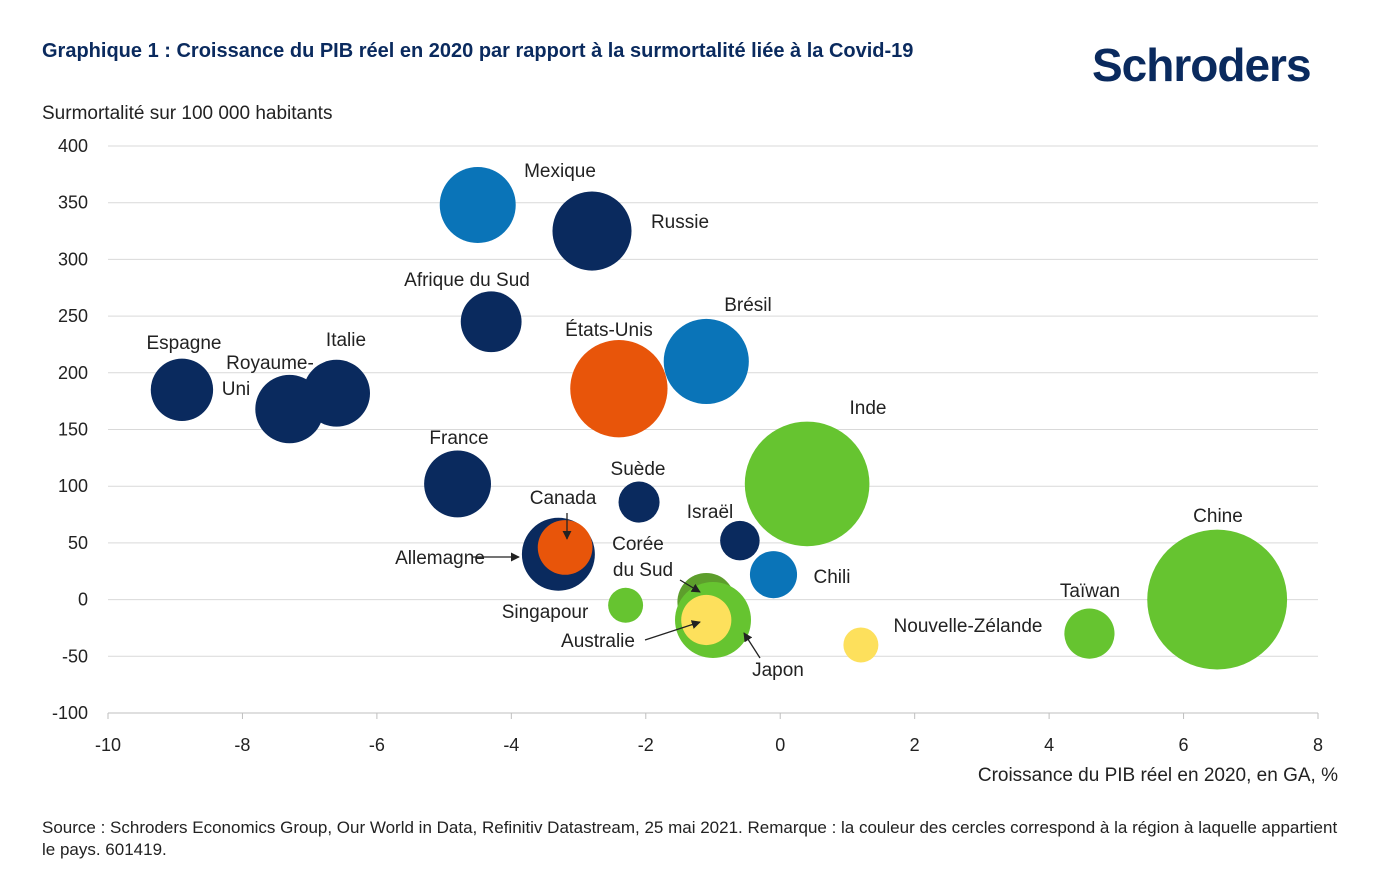 This screenshot has width=1390, height=880. What do you see at coordinates (83, 600) in the screenshot?
I see `y-tick-label: 0` at bounding box center [83, 600].